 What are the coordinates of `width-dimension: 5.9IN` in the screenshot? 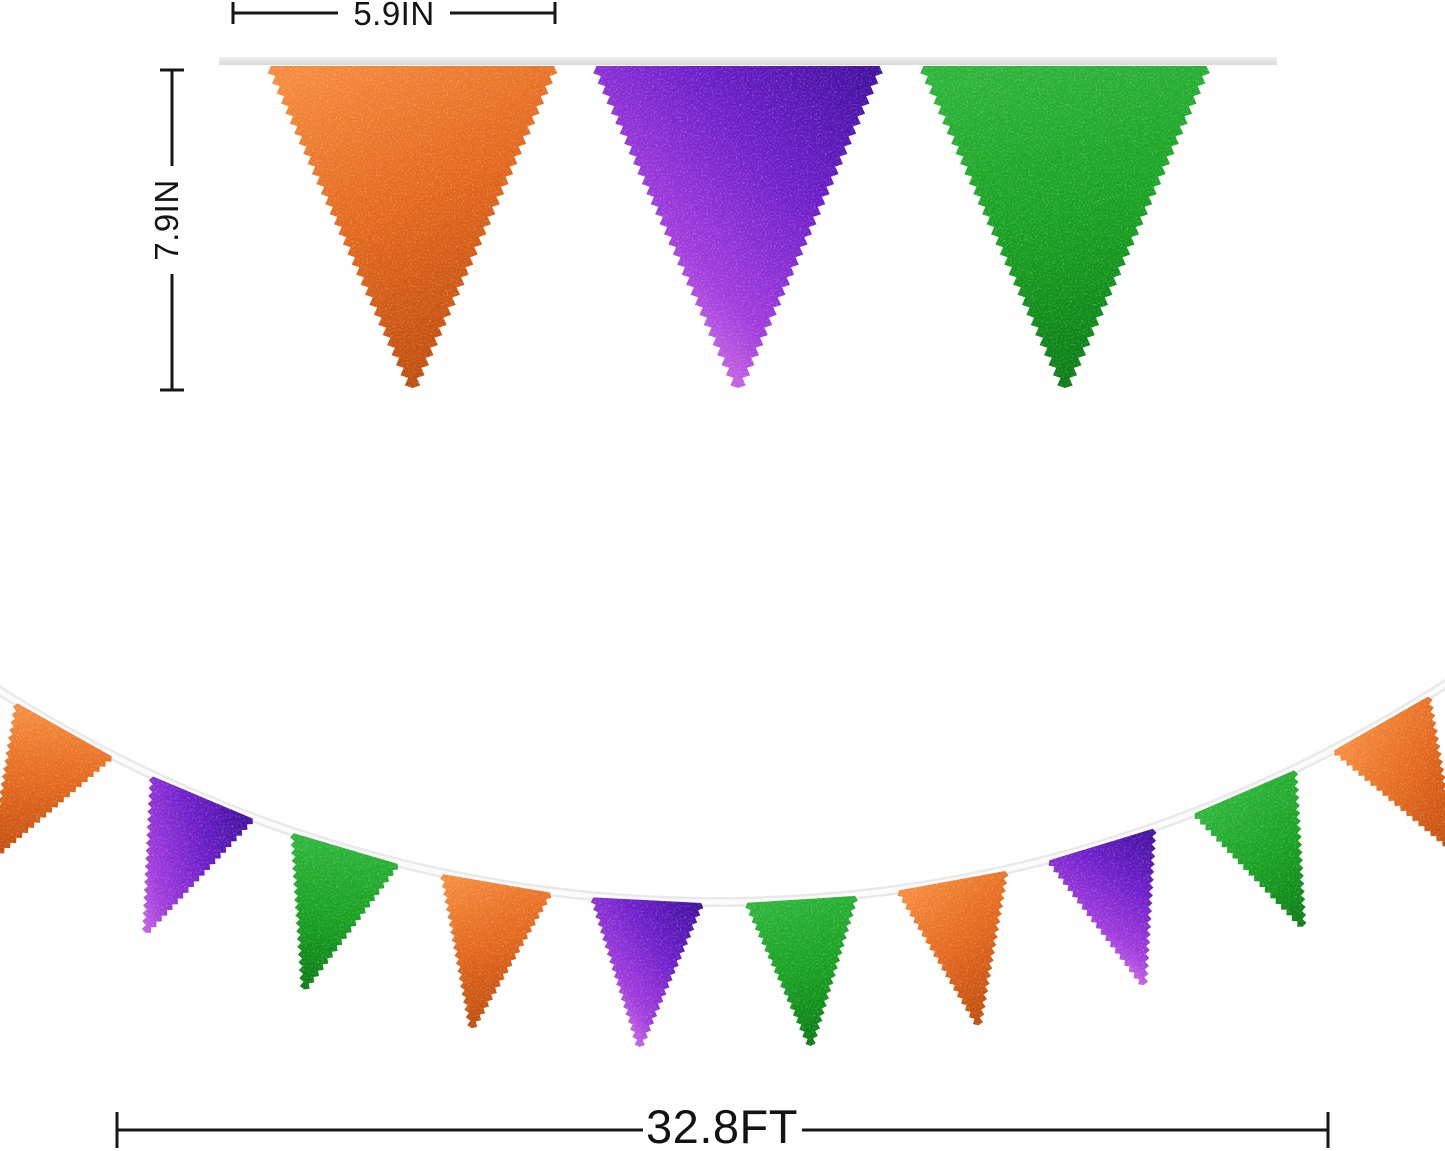 It's located at (394, 16).